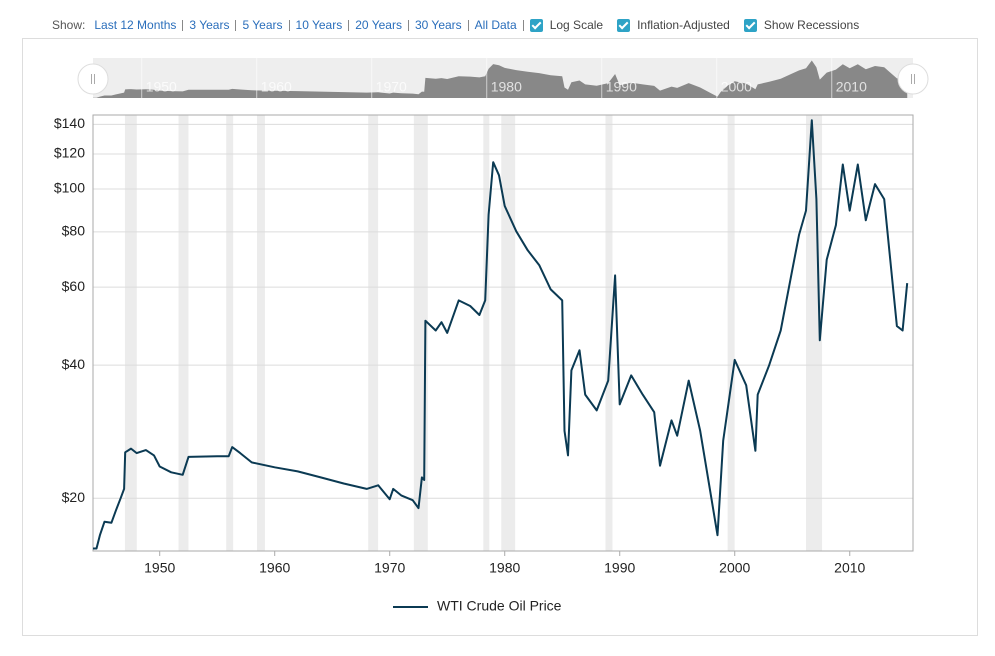  What do you see at coordinates (849, 568) in the screenshot?
I see `x-tick-label: 2010` at bounding box center [849, 568].